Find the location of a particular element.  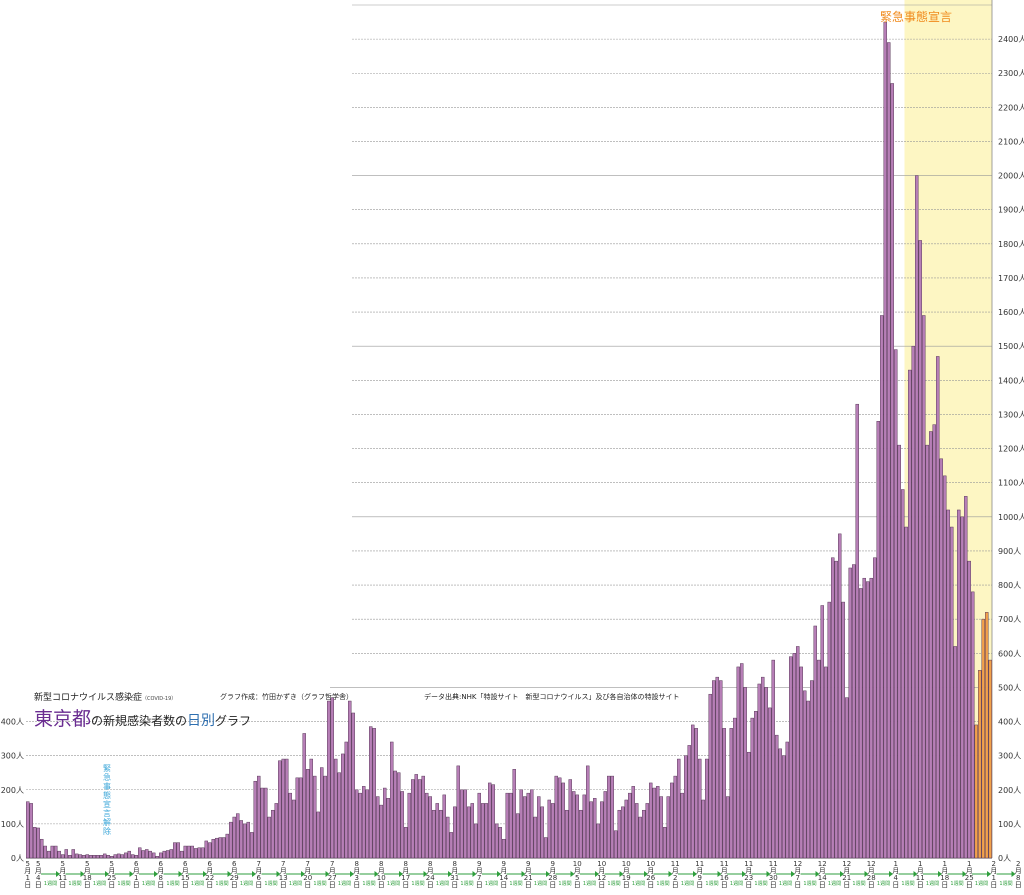

y-tick-label-right: 1600人 is located at coordinates (1011, 312).